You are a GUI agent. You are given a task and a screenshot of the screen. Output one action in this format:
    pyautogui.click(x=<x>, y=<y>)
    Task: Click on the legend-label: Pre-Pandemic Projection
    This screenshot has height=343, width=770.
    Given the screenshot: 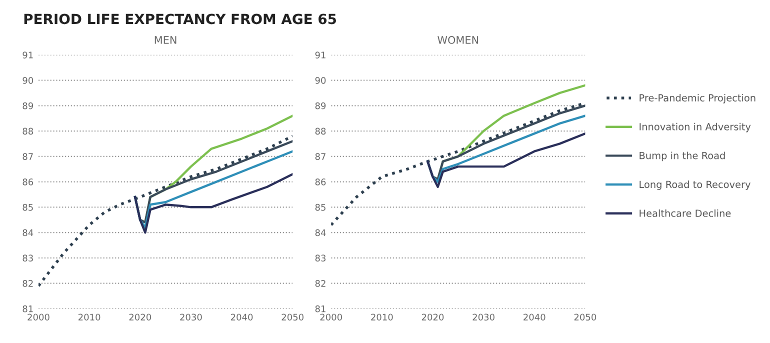 What is the action you would take?
    pyautogui.click(x=698, y=99)
    